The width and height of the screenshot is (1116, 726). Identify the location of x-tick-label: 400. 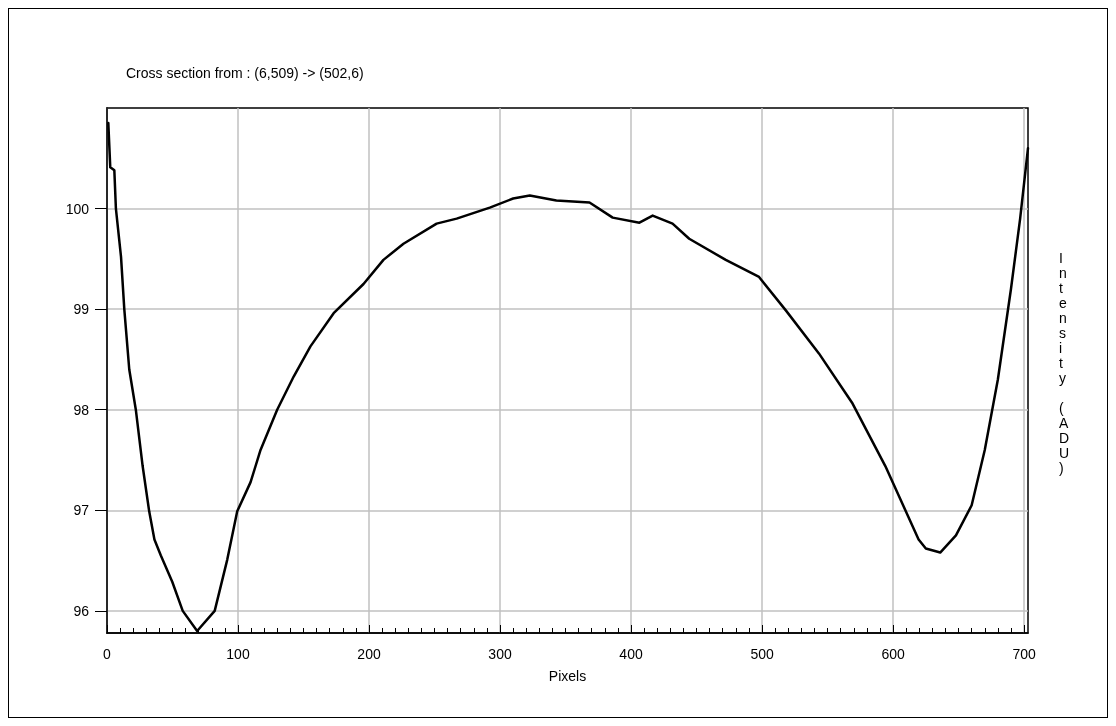
(631, 654).